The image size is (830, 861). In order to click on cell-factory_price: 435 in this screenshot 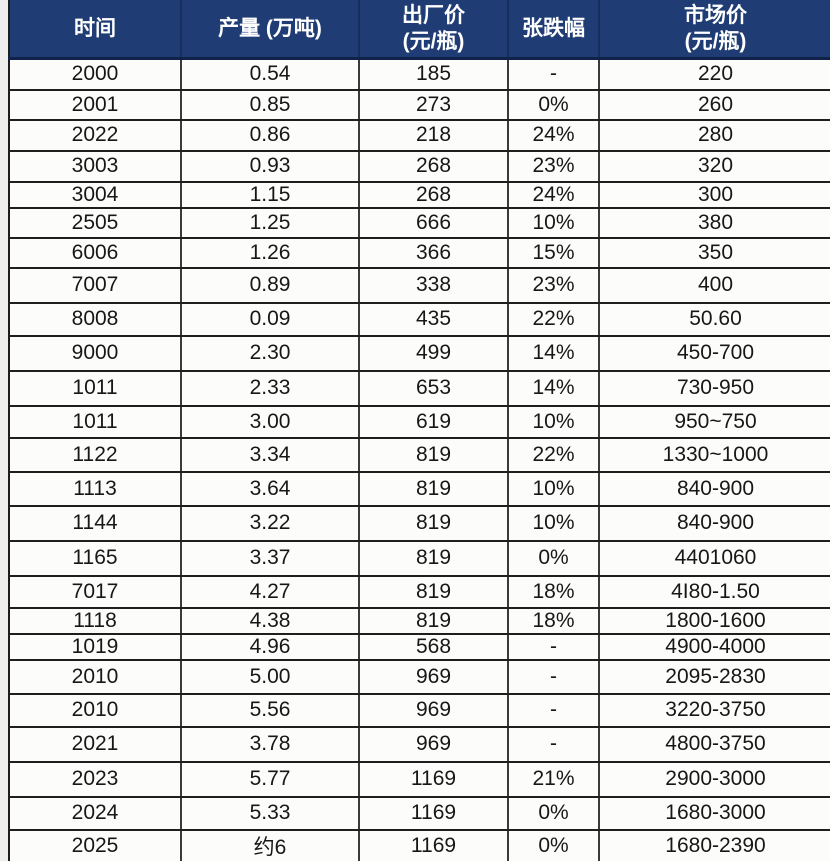, I will do `click(434, 319)`.